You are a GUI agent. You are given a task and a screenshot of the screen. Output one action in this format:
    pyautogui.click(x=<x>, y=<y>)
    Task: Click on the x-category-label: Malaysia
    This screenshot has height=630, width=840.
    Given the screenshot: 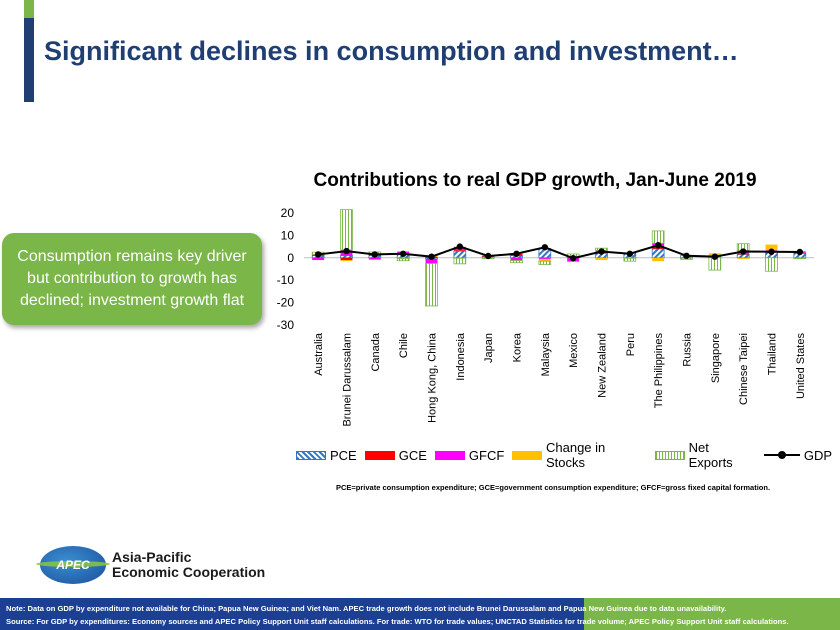 What is the action you would take?
    pyautogui.click(x=546, y=354)
    